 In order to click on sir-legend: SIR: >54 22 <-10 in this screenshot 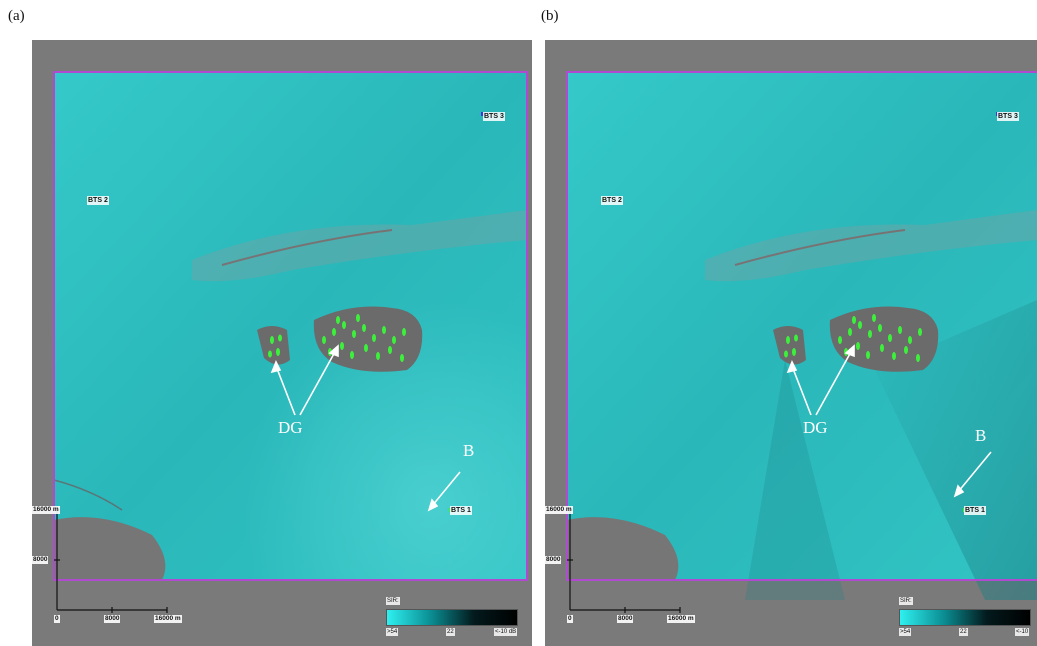, I will do `click(967, 617)`.